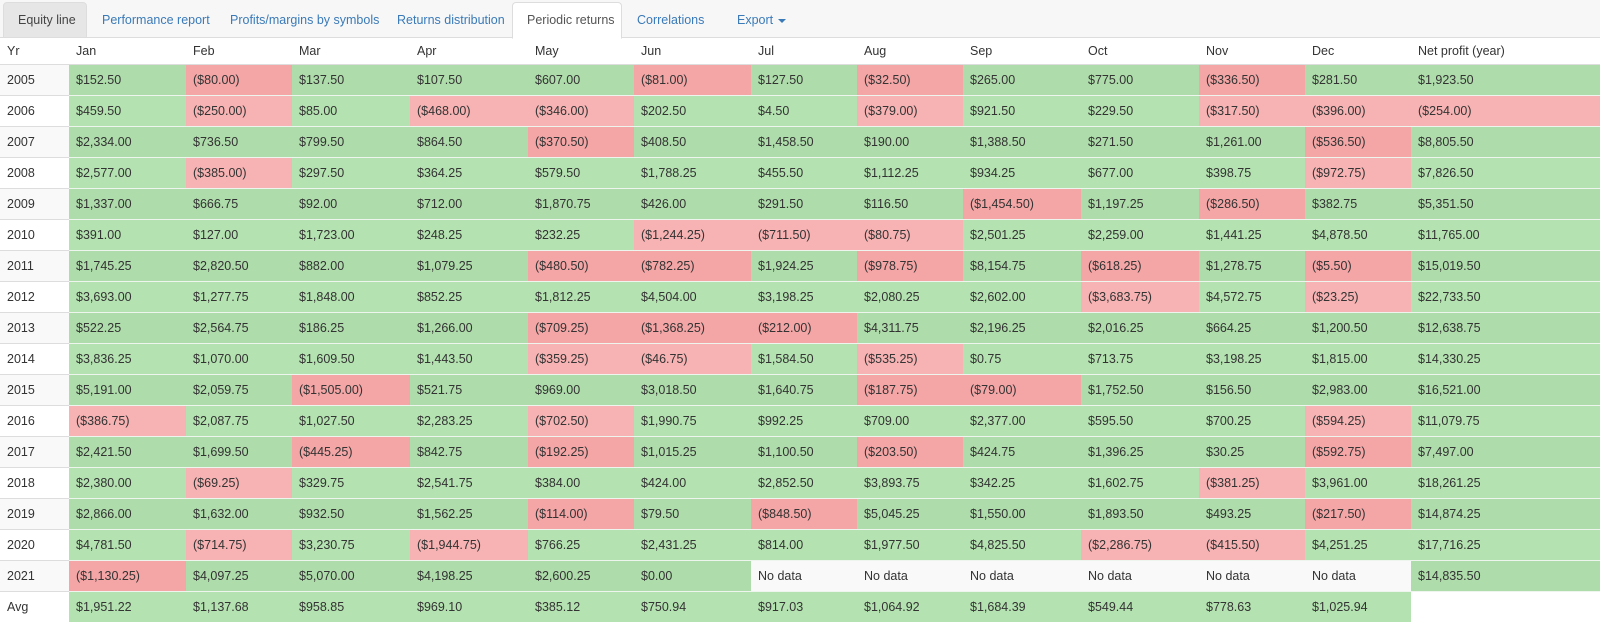  What do you see at coordinates (127, 142) in the screenshot?
I see `return-cell: $2,334.00` at bounding box center [127, 142].